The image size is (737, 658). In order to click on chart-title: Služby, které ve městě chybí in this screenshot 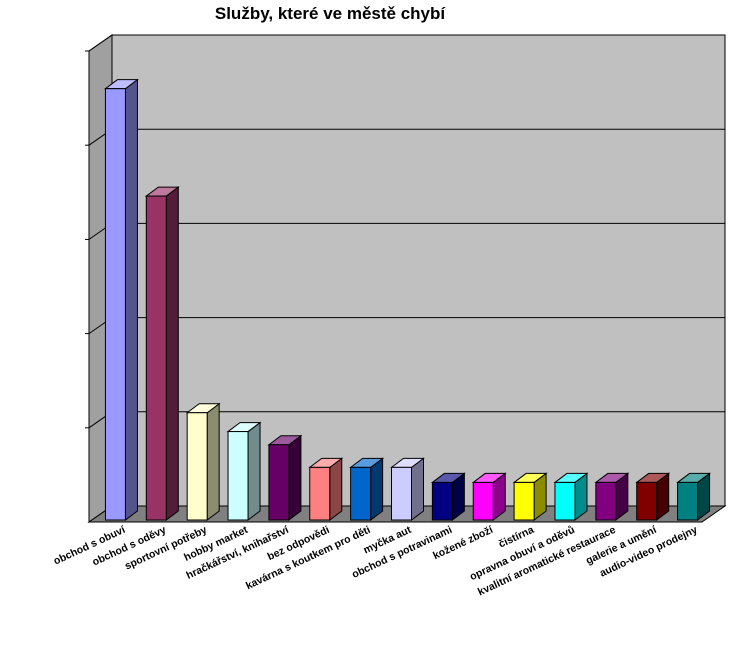, I will do `click(330, 13)`.